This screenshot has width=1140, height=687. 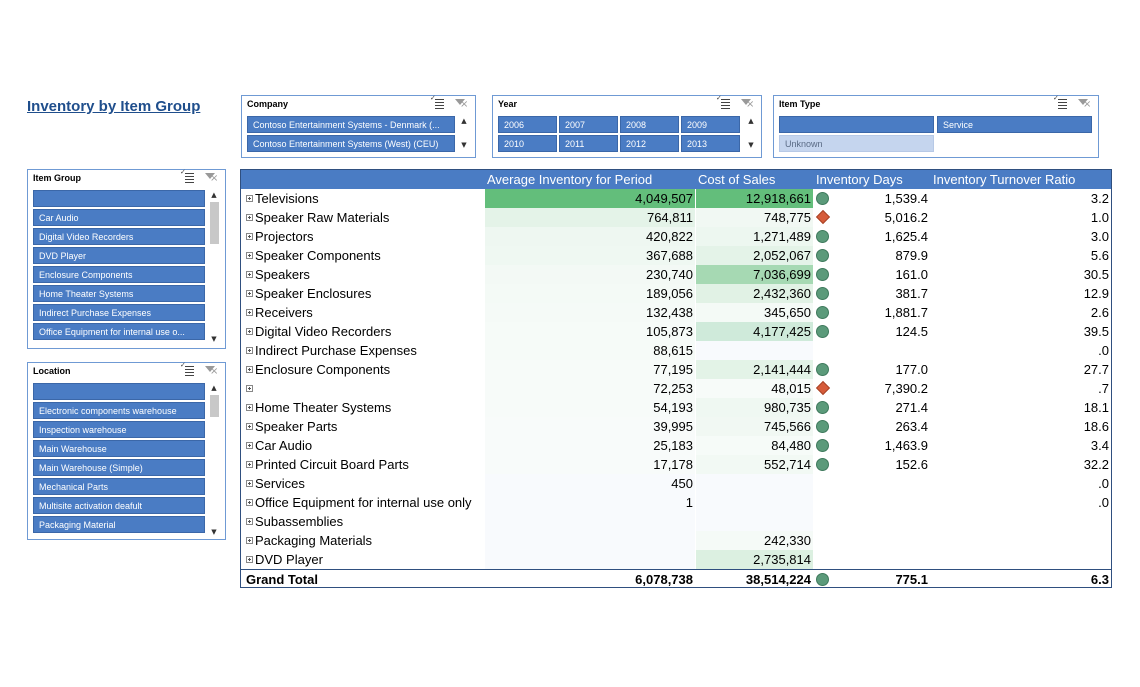 What do you see at coordinates (464, 135) in the screenshot?
I see `company-scrollbar: ▲ ▼` at bounding box center [464, 135].